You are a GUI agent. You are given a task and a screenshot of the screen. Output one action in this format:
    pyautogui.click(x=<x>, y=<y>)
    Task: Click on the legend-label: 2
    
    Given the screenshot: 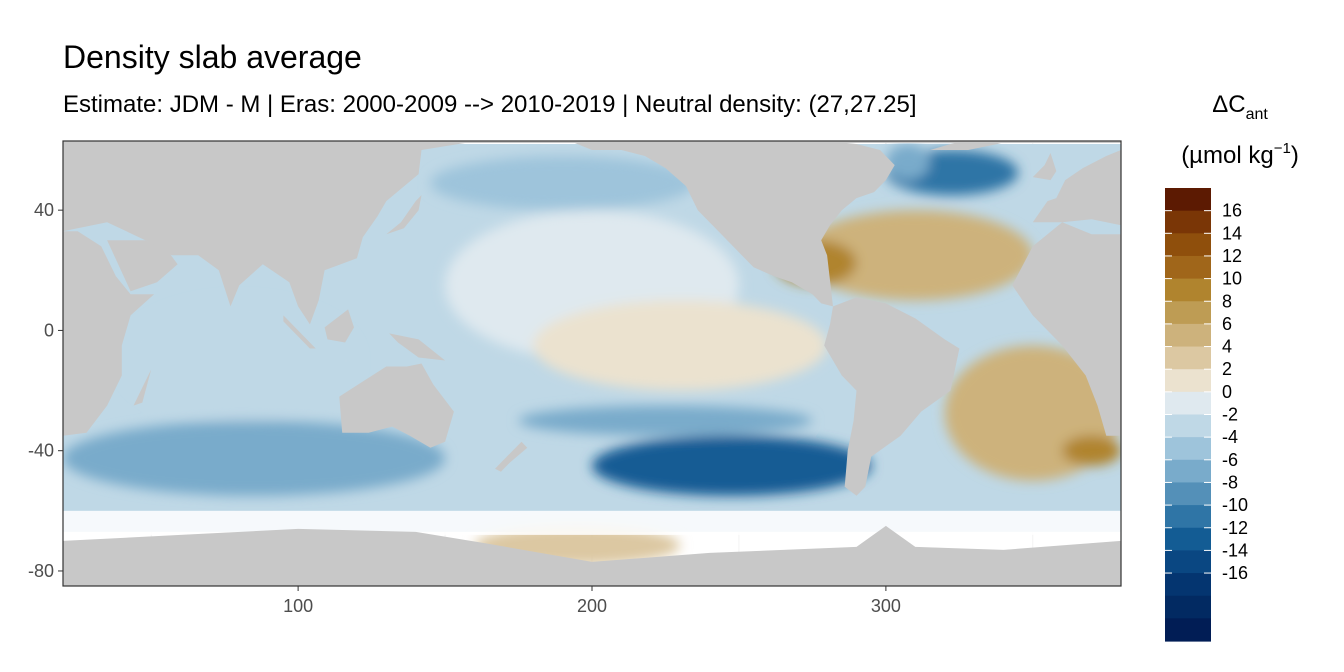 What is the action you would take?
    pyautogui.click(x=1227, y=369)
    